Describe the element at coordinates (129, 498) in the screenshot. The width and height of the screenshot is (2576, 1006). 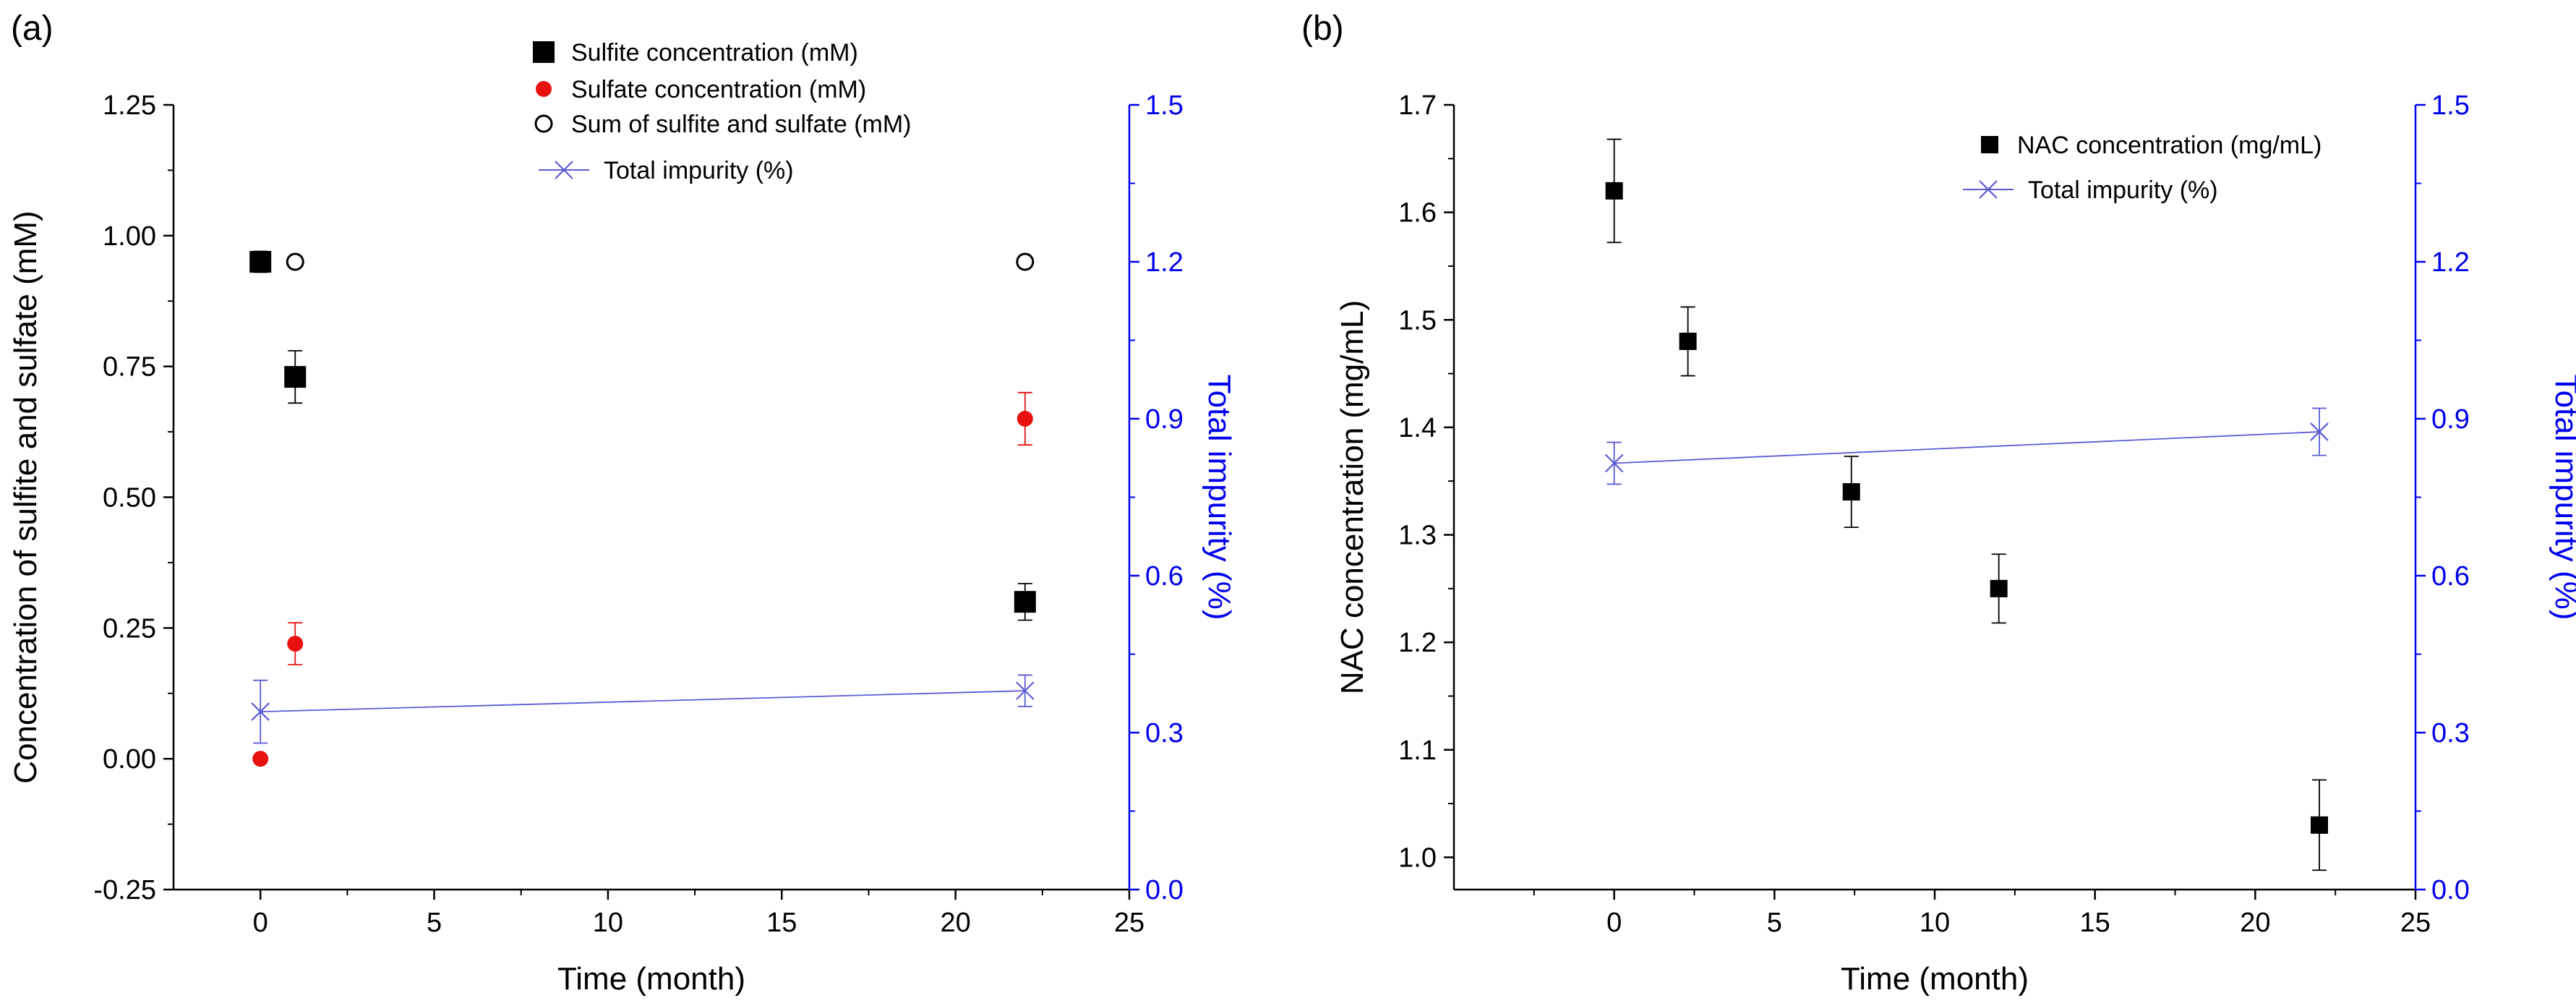
I see `y-tick-label: 0.50` at that location.